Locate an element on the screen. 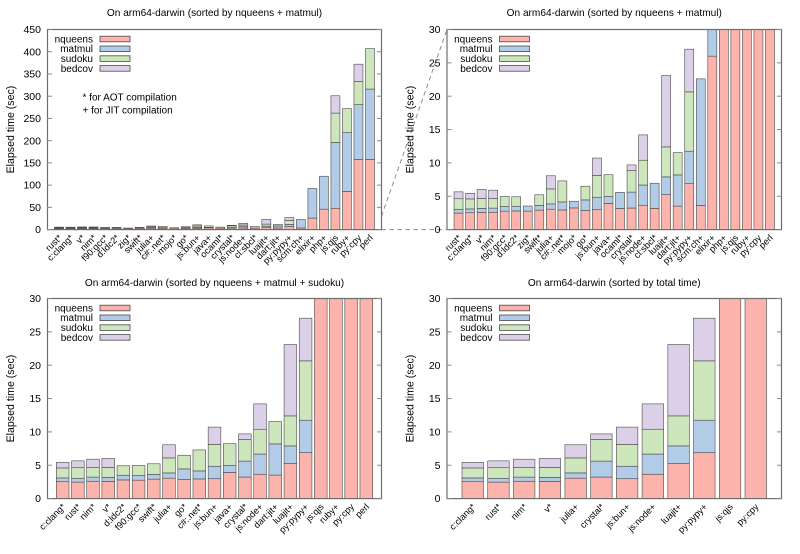 This screenshot has width=800, height=554. svg-text:On arm64-darwin (sorted by tot: On arm64-darwin (sorted by total time) is located at coordinates (614, 283).